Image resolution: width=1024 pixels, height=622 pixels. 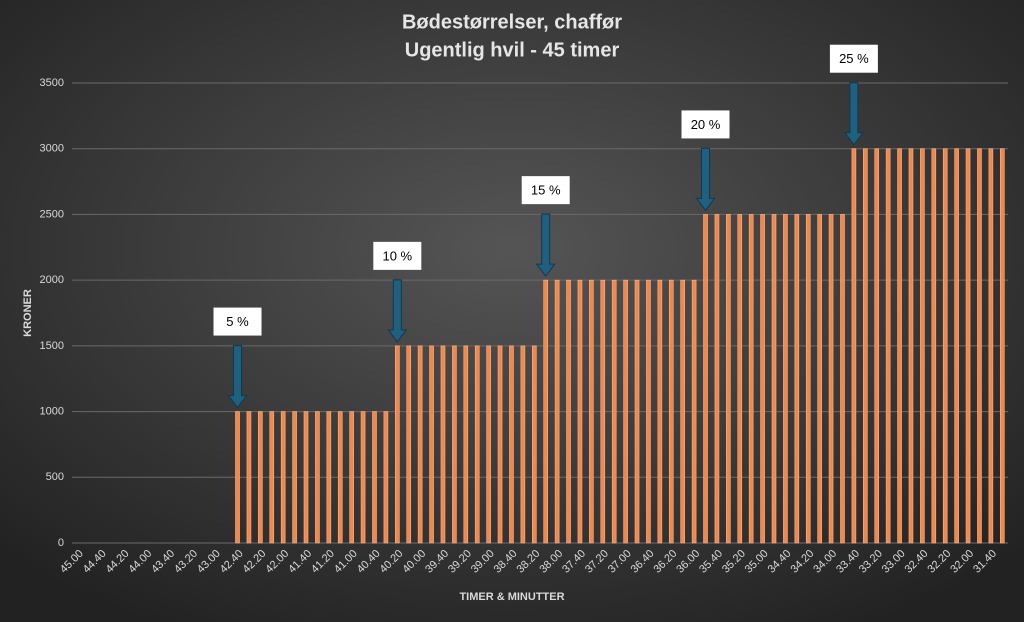 What do you see at coordinates (52, 149) in the screenshot?
I see `y-tick-label: 3000` at bounding box center [52, 149].